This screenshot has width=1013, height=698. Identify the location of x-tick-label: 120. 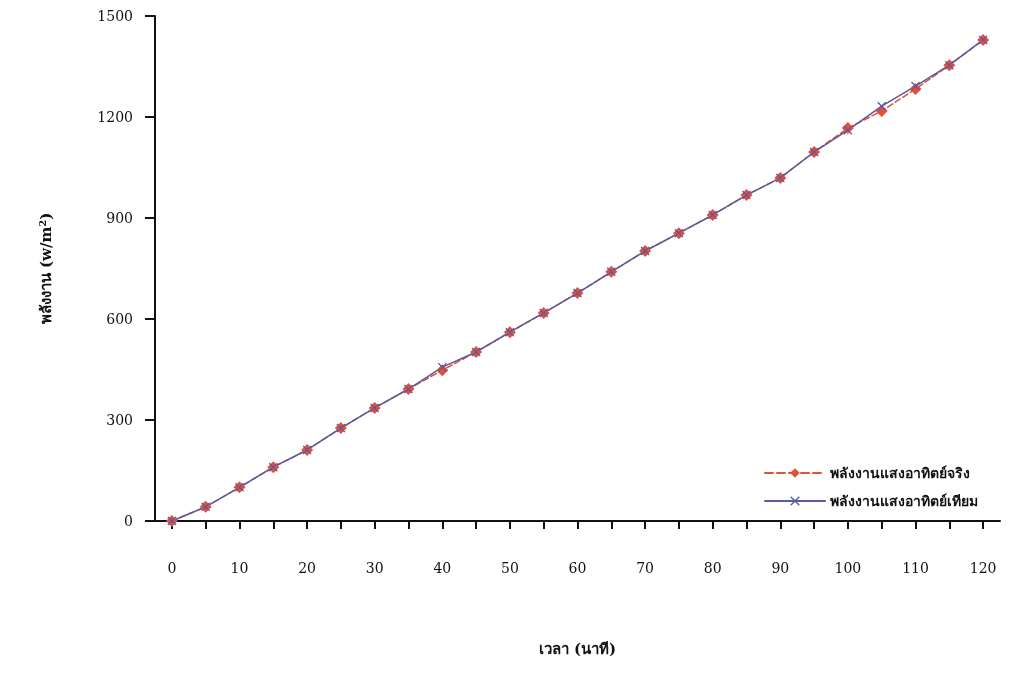
(983, 568).